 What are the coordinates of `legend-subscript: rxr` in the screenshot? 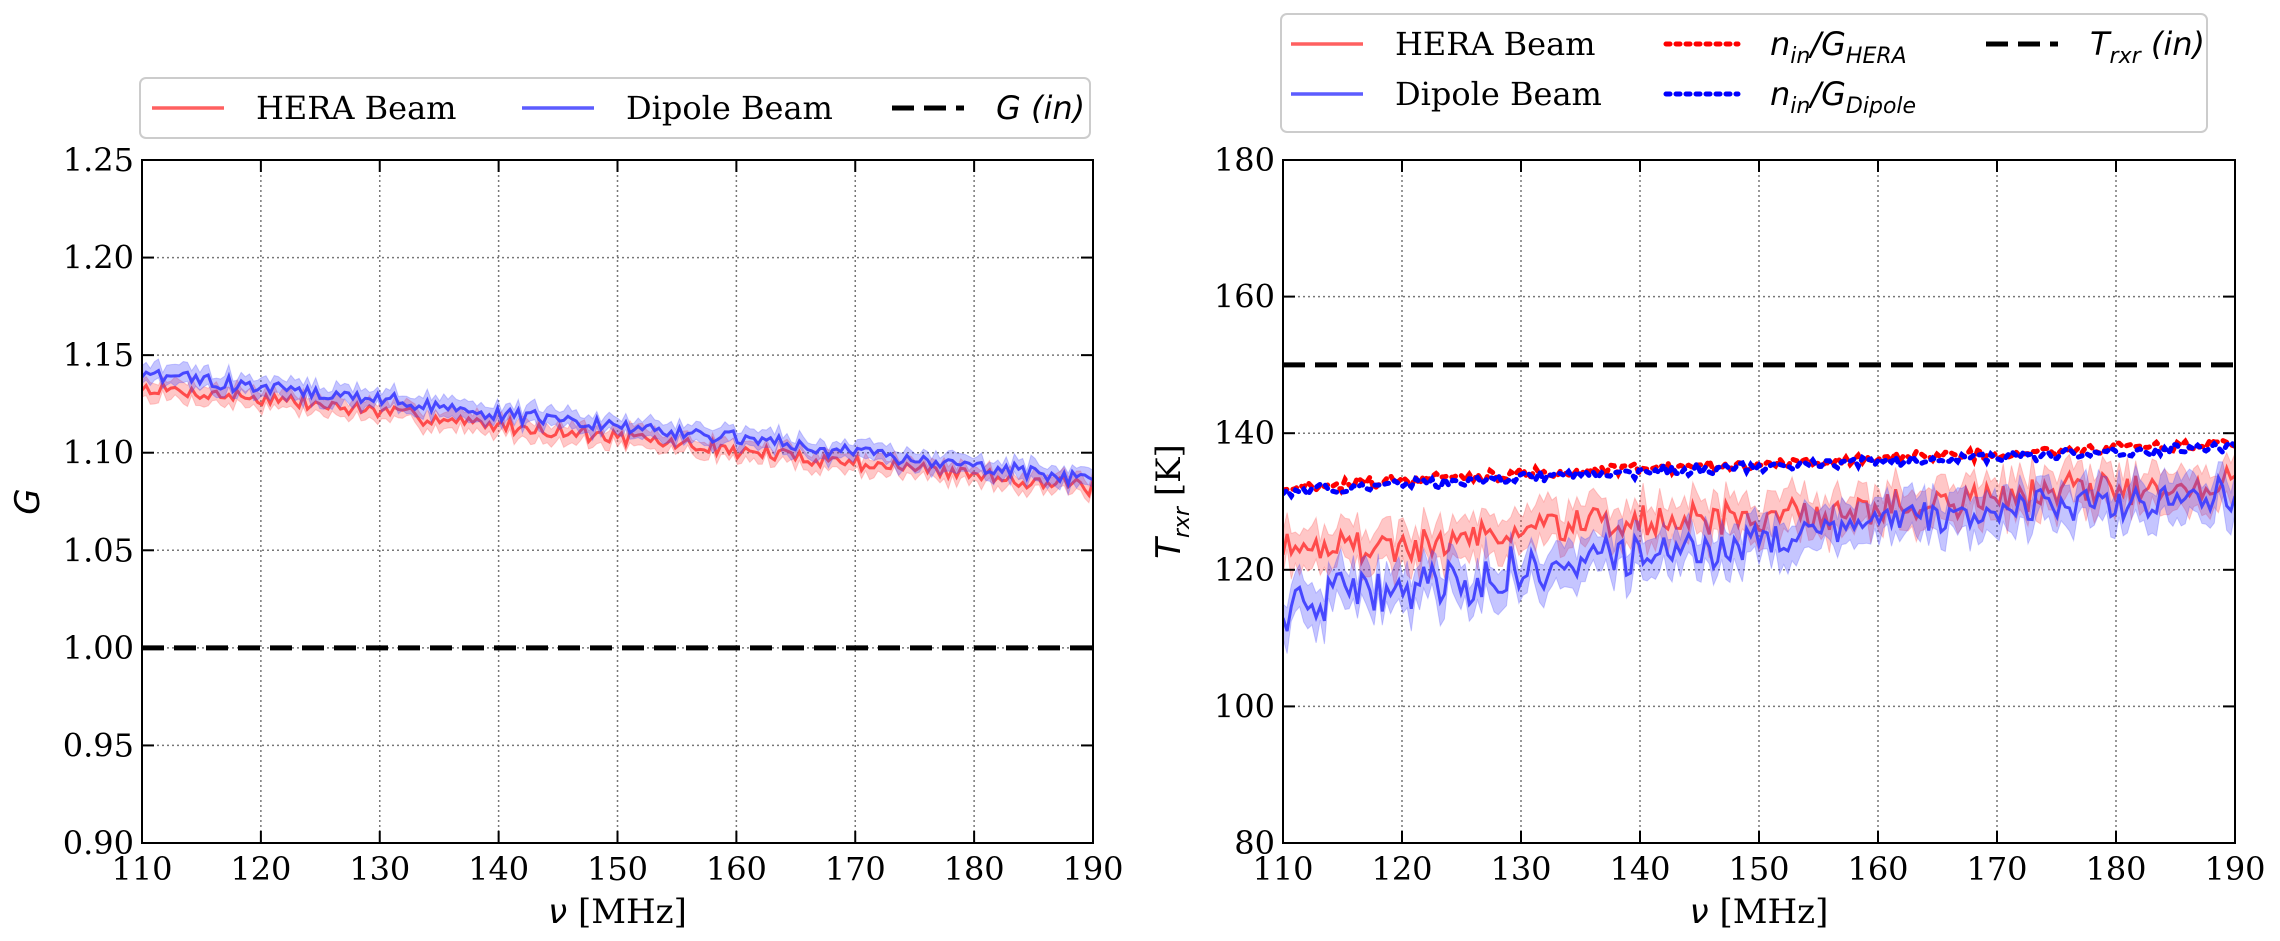 It's located at (2126, 56).